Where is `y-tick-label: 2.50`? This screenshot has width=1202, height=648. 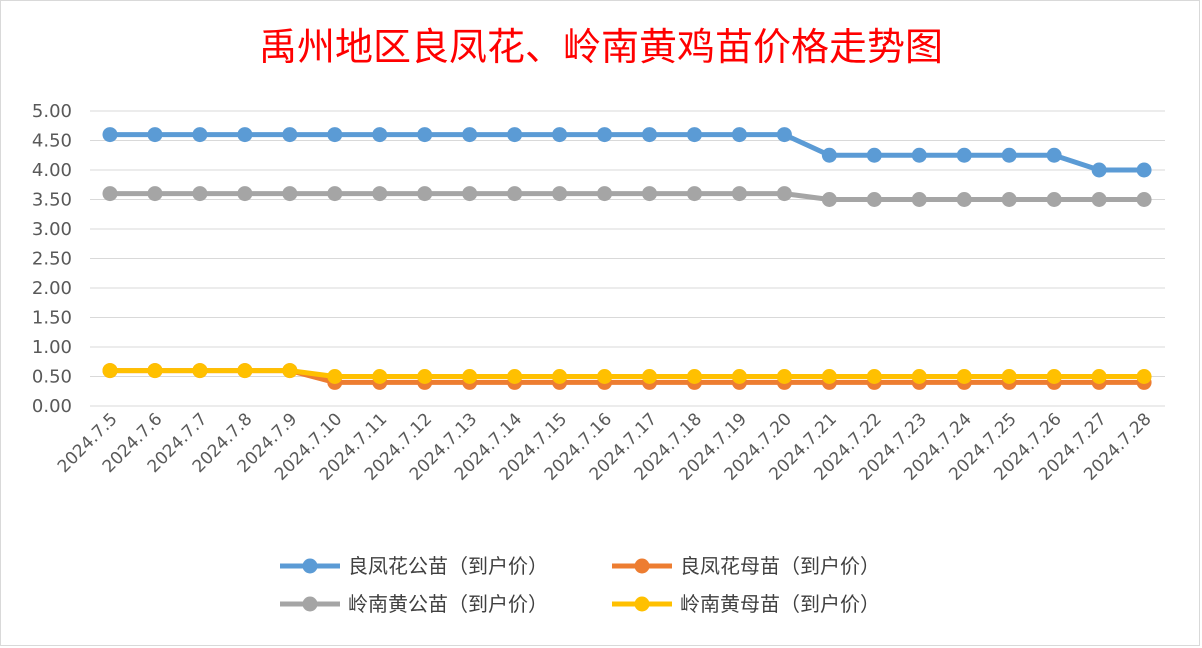 y-tick-label: 2.50 is located at coordinates (52, 259).